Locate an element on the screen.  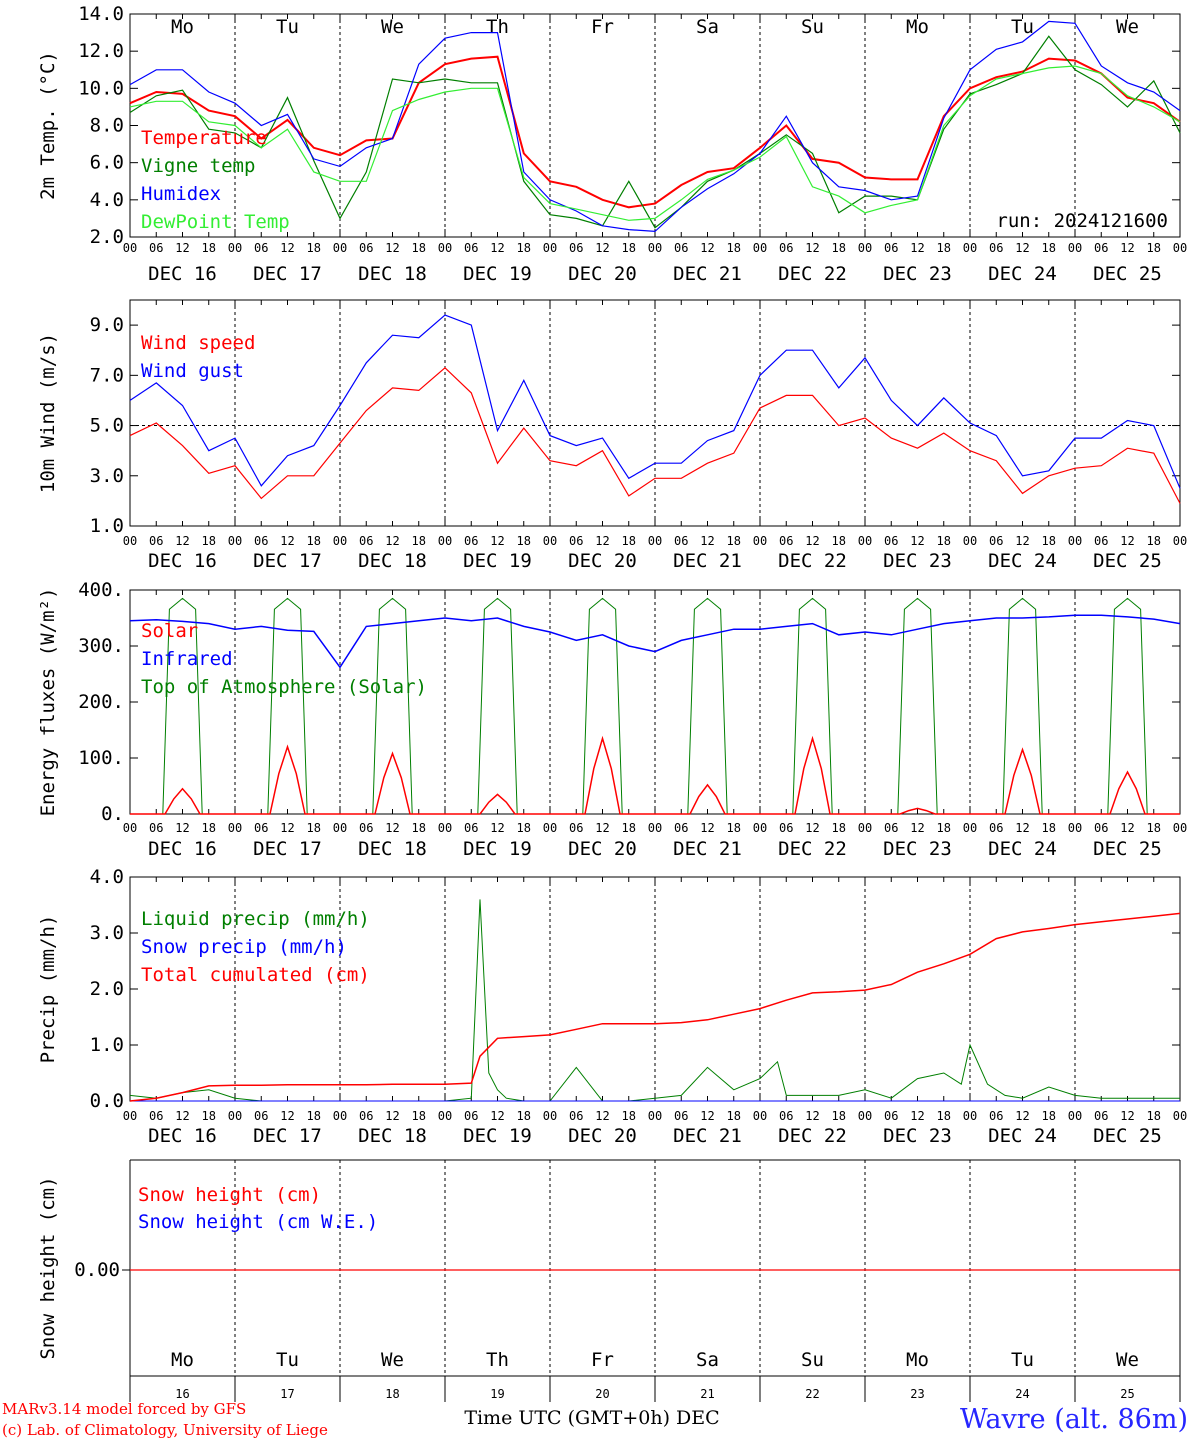
y-tick-label: 8.0 is located at coordinates (107, 126).